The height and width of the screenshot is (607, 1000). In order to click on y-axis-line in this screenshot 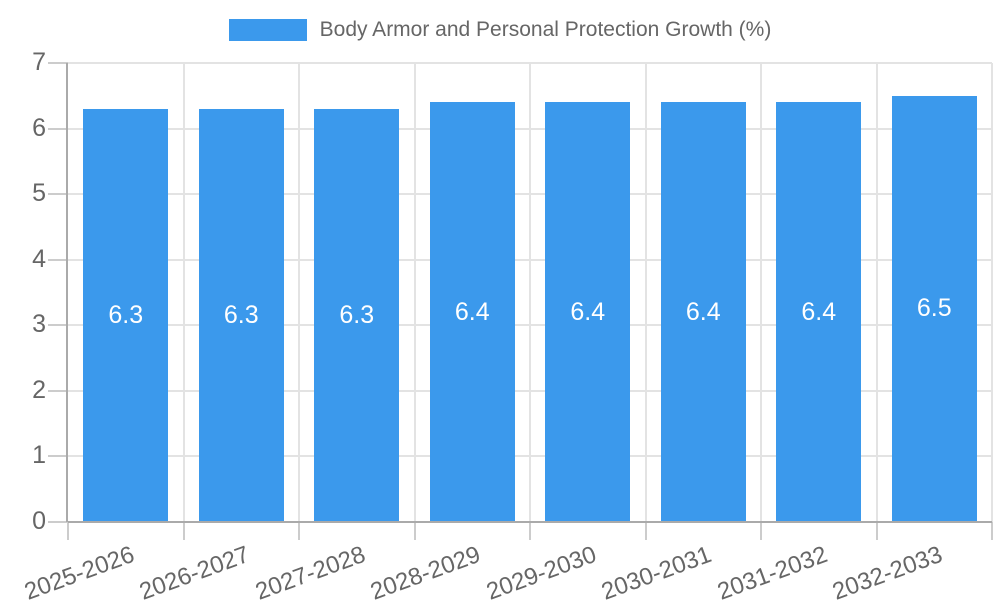, I will do `click(67, 292)`.